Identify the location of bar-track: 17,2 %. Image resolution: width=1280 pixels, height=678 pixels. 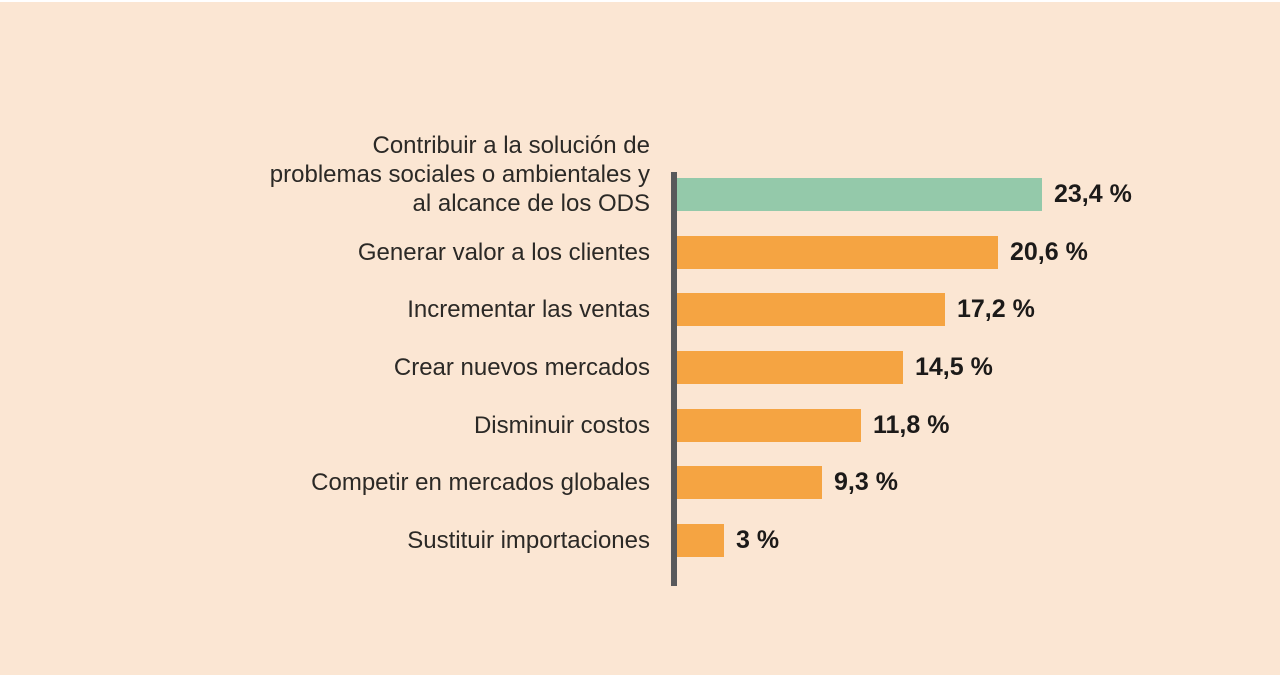
(978, 310).